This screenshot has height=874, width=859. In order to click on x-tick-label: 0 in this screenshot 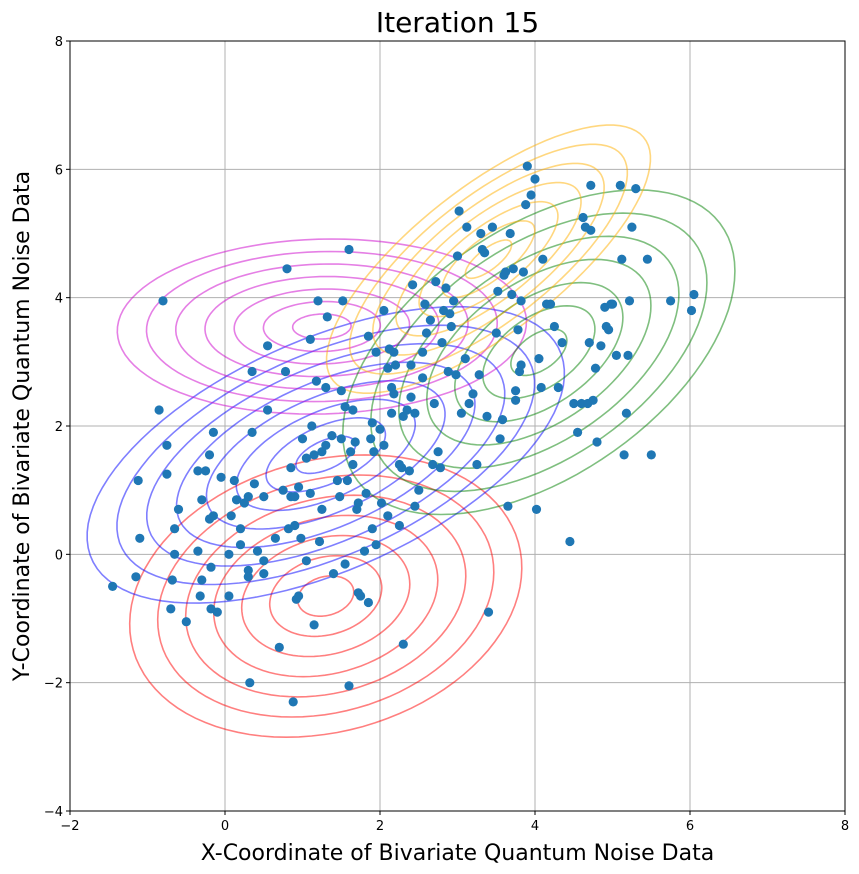, I will do `click(225, 826)`.